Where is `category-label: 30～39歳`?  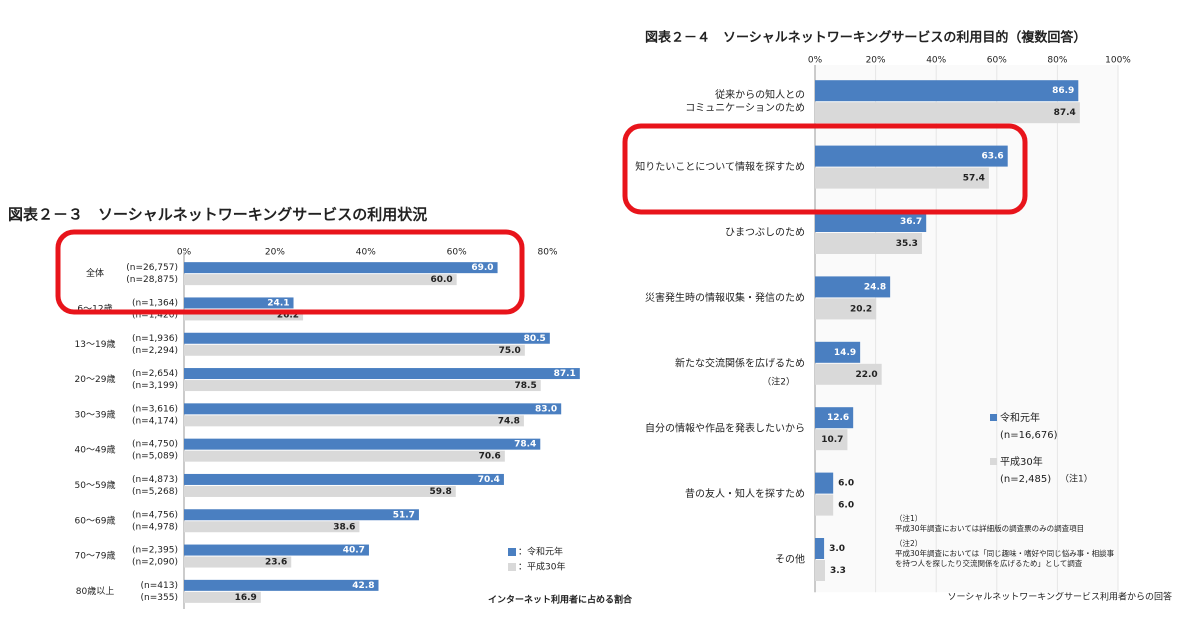
category-label: 30～39歳 is located at coordinates (95, 414).